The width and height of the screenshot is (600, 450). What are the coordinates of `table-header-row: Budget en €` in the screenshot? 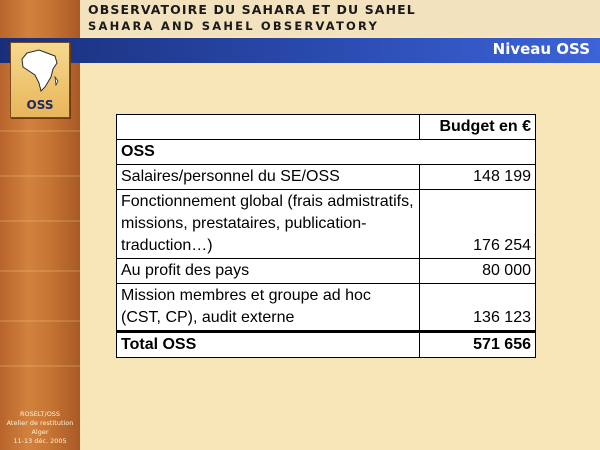 It's located at (326, 127).